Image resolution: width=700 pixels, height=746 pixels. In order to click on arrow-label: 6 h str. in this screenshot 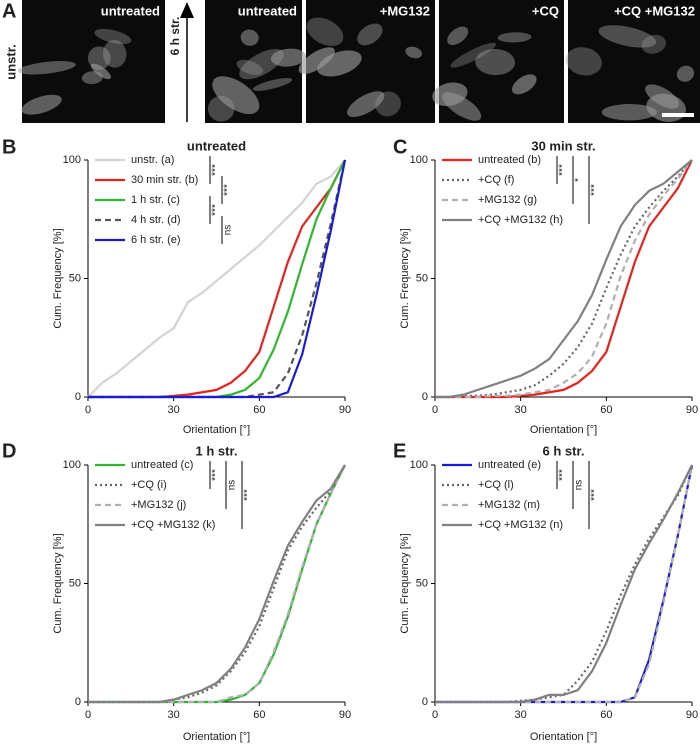, I will do `click(175, 36)`.